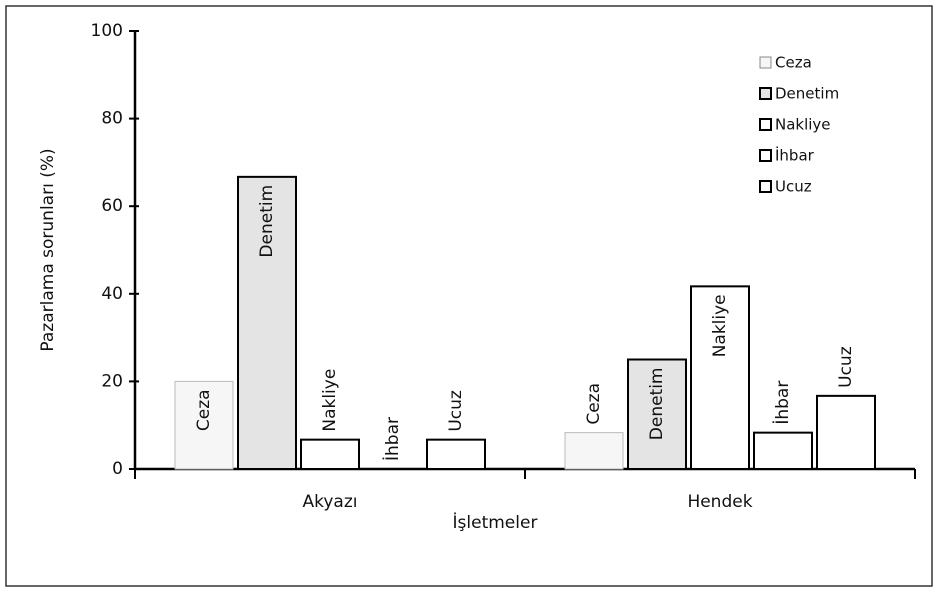 Image resolution: width=938 pixels, height=592 pixels. Describe the element at coordinates (793, 187) in the screenshot. I see `legend-label: Ucuz` at that location.